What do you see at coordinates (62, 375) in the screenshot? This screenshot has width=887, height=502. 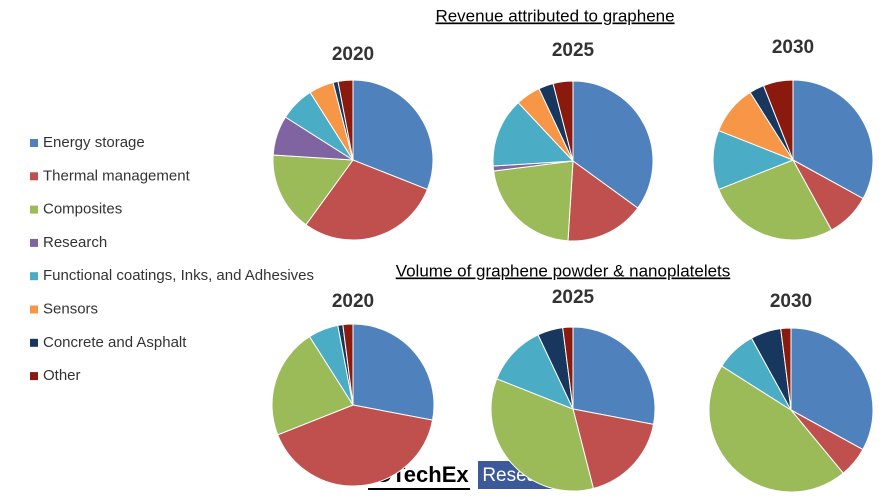 I see `legend-label: Other` at bounding box center [62, 375].